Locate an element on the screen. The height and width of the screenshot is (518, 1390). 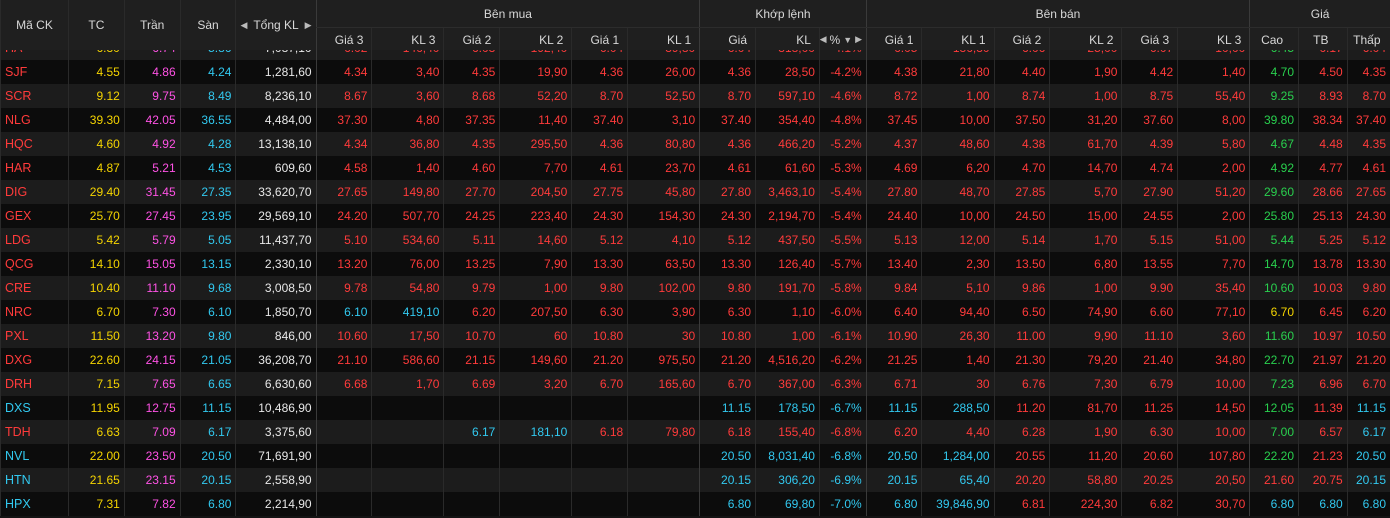
symbol-cell: DIG is located at coordinates (34, 192).